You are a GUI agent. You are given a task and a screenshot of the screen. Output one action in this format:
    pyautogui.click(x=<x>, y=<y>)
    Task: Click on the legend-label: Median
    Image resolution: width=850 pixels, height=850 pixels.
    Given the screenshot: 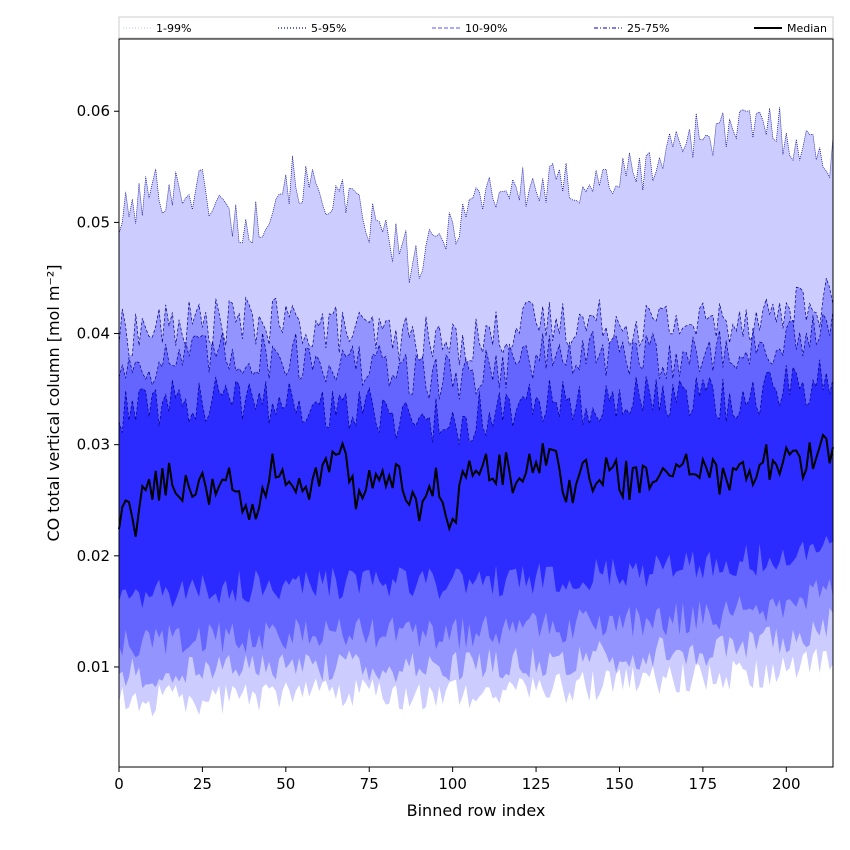 What is the action you would take?
    pyautogui.click(x=807, y=28)
    